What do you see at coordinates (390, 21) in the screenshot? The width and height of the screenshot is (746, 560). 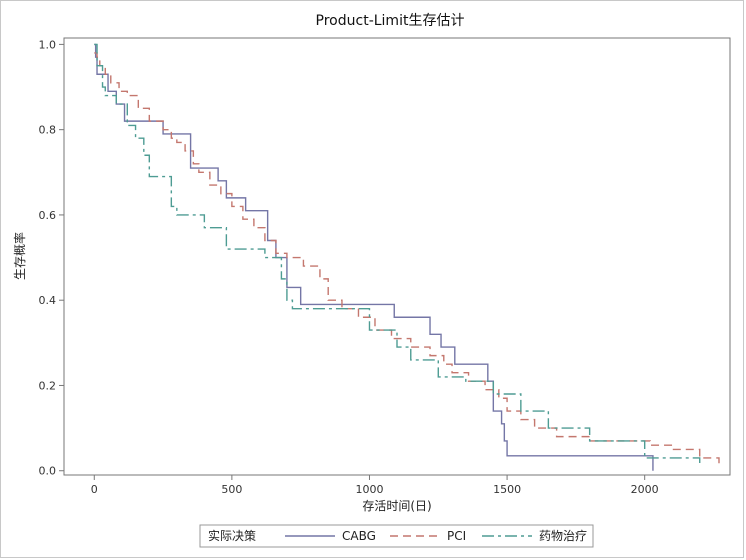 I see `chart-title: Product-Limit生存估计` at bounding box center [390, 21].